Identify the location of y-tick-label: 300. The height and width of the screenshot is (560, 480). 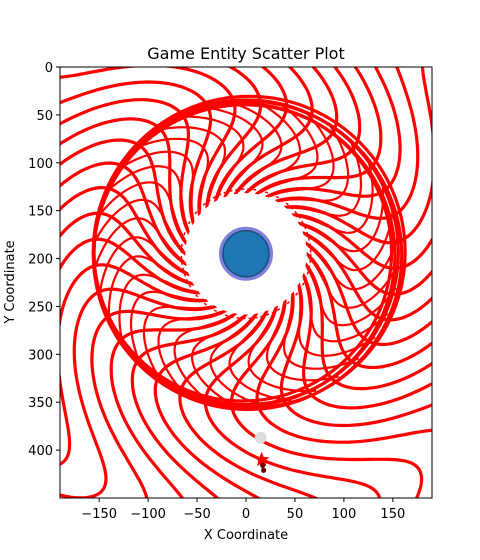
(40, 355).